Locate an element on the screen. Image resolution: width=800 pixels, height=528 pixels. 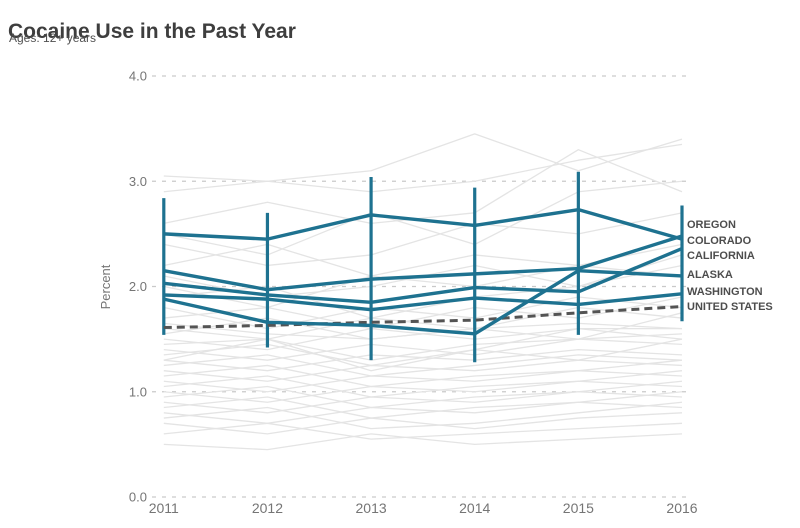
y-tick-label: 4.0 is located at coordinates (138, 76).